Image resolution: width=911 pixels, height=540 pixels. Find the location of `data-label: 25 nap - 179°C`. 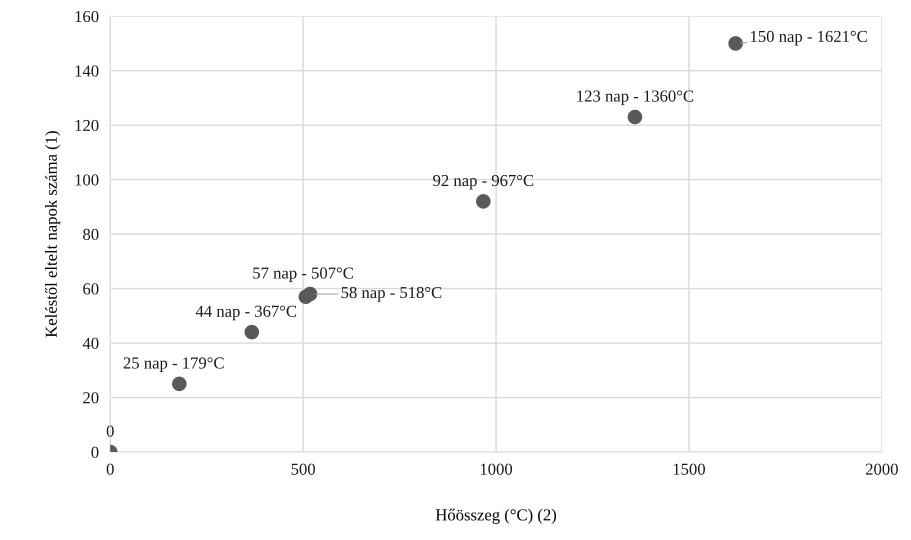

data-label: 25 nap - 179°C is located at coordinates (174, 364).